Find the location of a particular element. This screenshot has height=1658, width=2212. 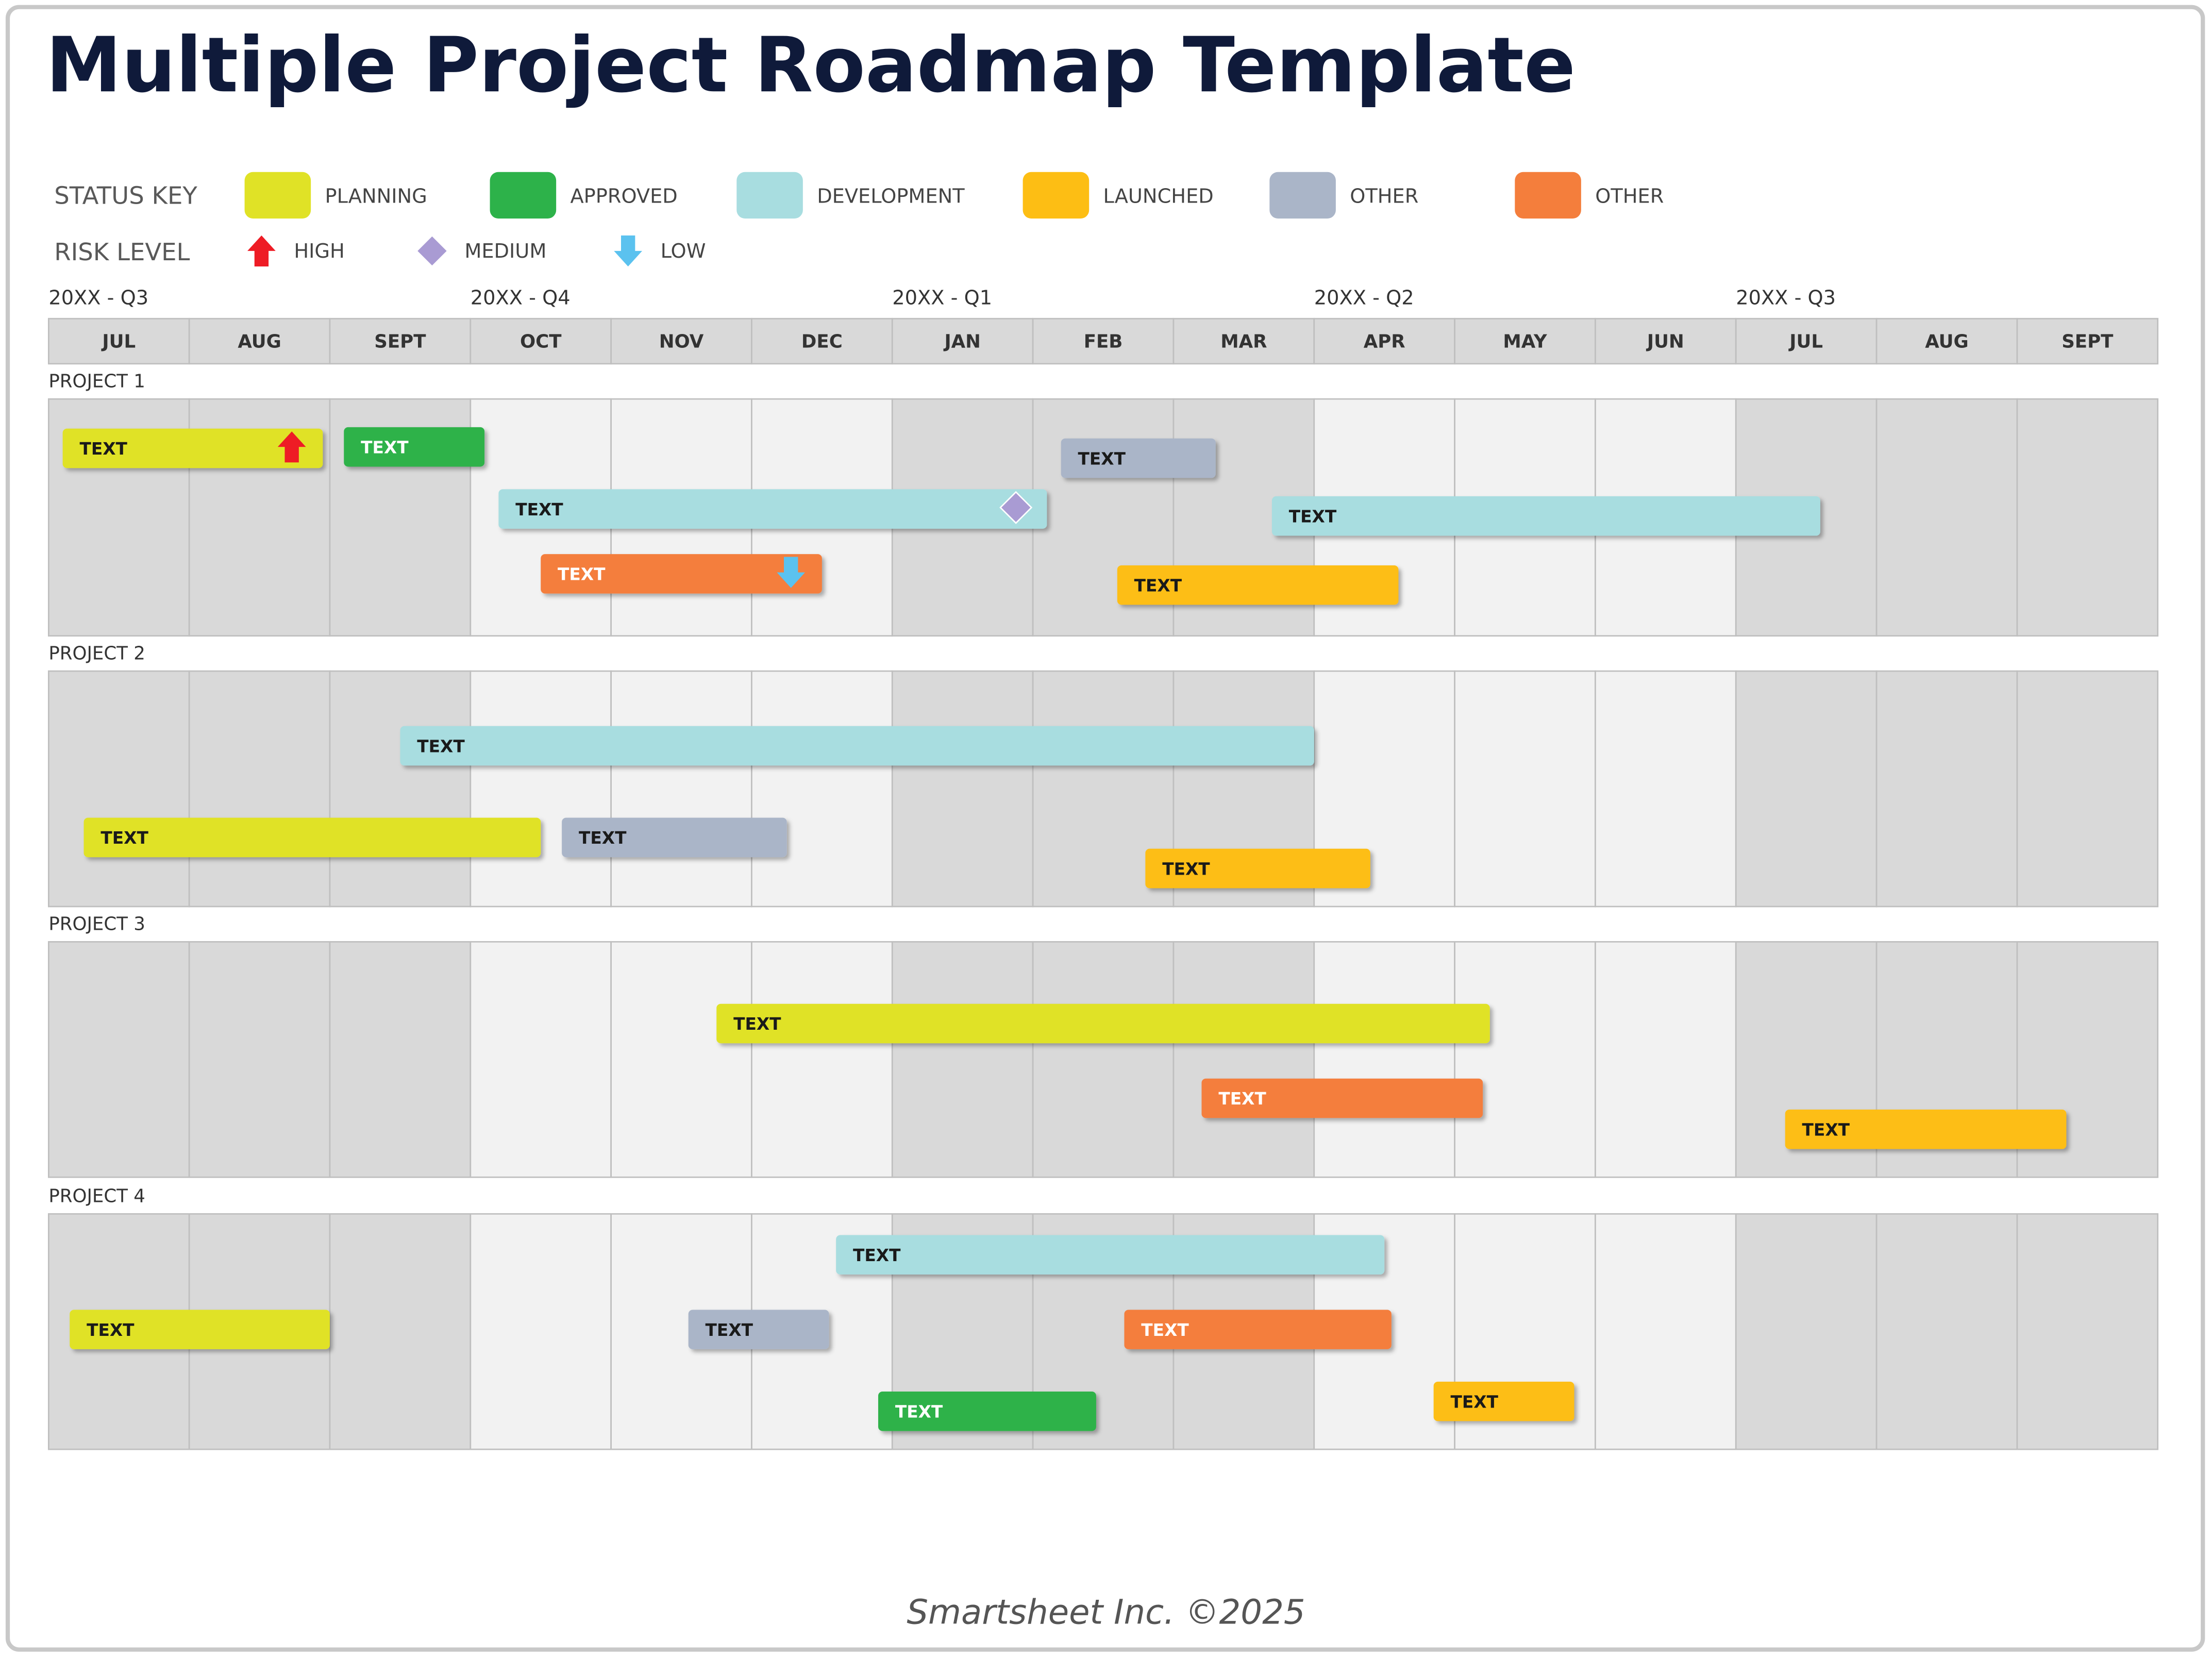

month-label: MAY is located at coordinates (1525, 342).